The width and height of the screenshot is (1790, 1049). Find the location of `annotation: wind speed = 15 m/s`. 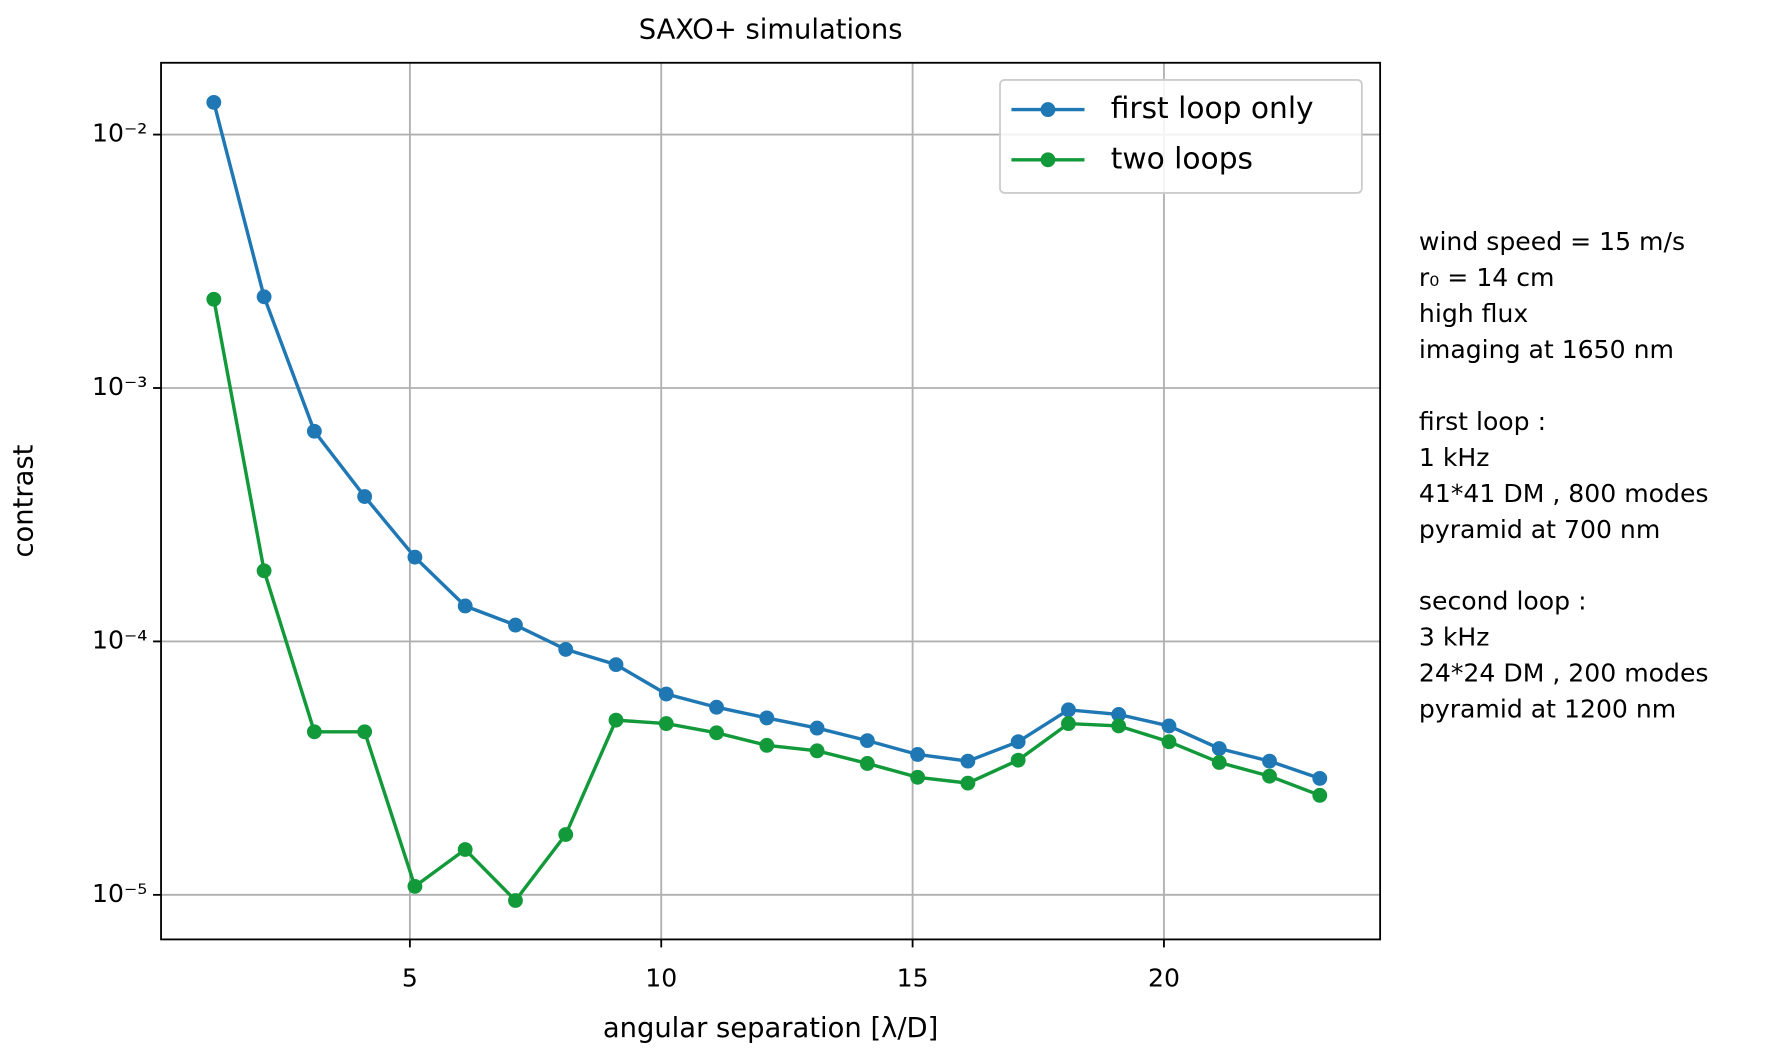

annotation: wind speed = 15 m/s is located at coordinates (1552, 241).